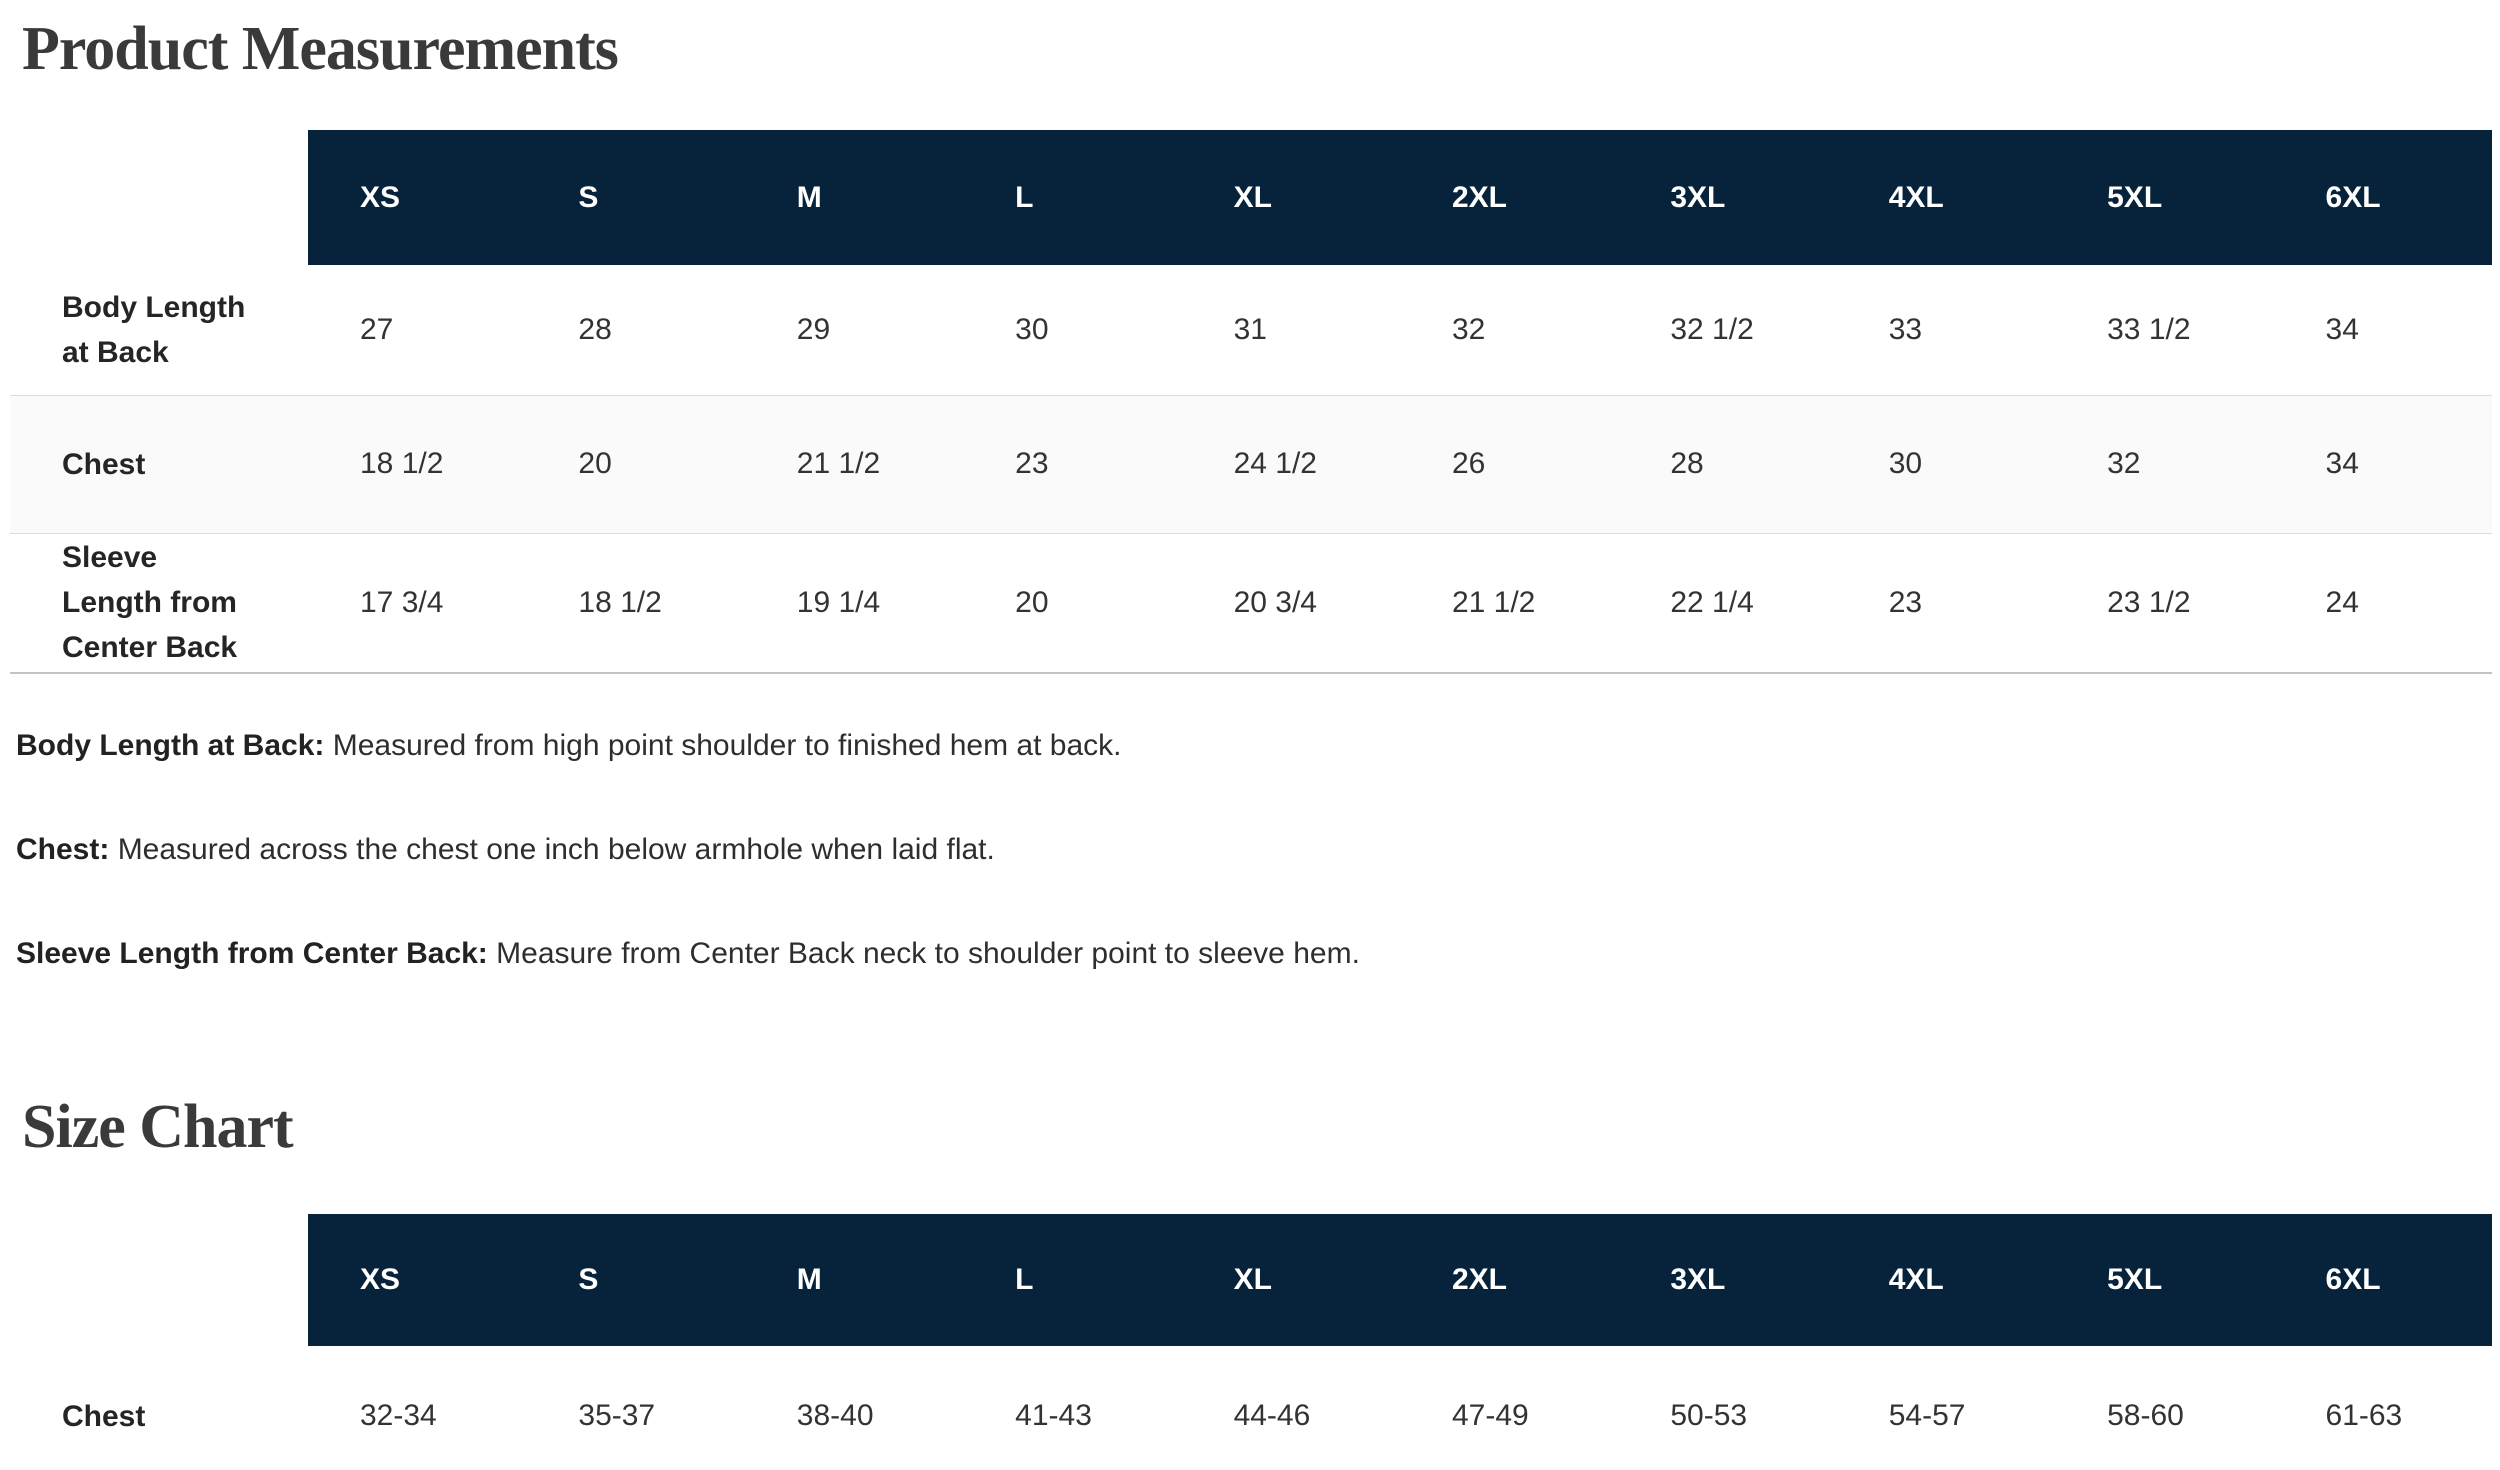 Image resolution: width=2500 pixels, height=1470 pixels. Describe the element at coordinates (170, 745) in the screenshot. I see `definition-term: Body Length at Back:` at that location.